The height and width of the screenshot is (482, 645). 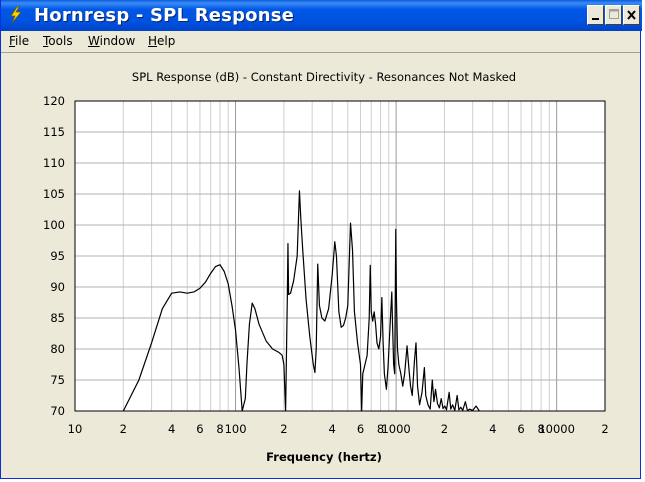 What do you see at coordinates (54, 101) in the screenshot?
I see `y-tick-label: 120` at bounding box center [54, 101].